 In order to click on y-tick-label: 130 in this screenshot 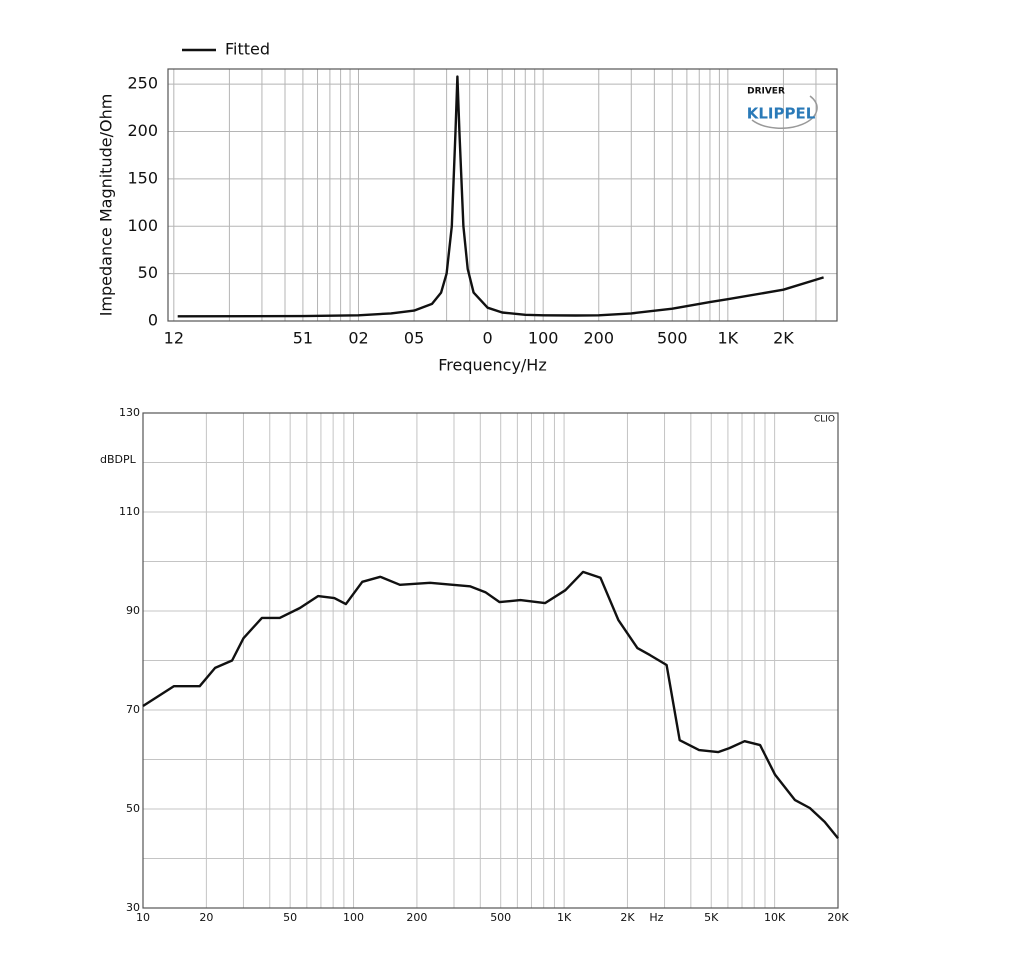, I will do `click(129, 412)`.